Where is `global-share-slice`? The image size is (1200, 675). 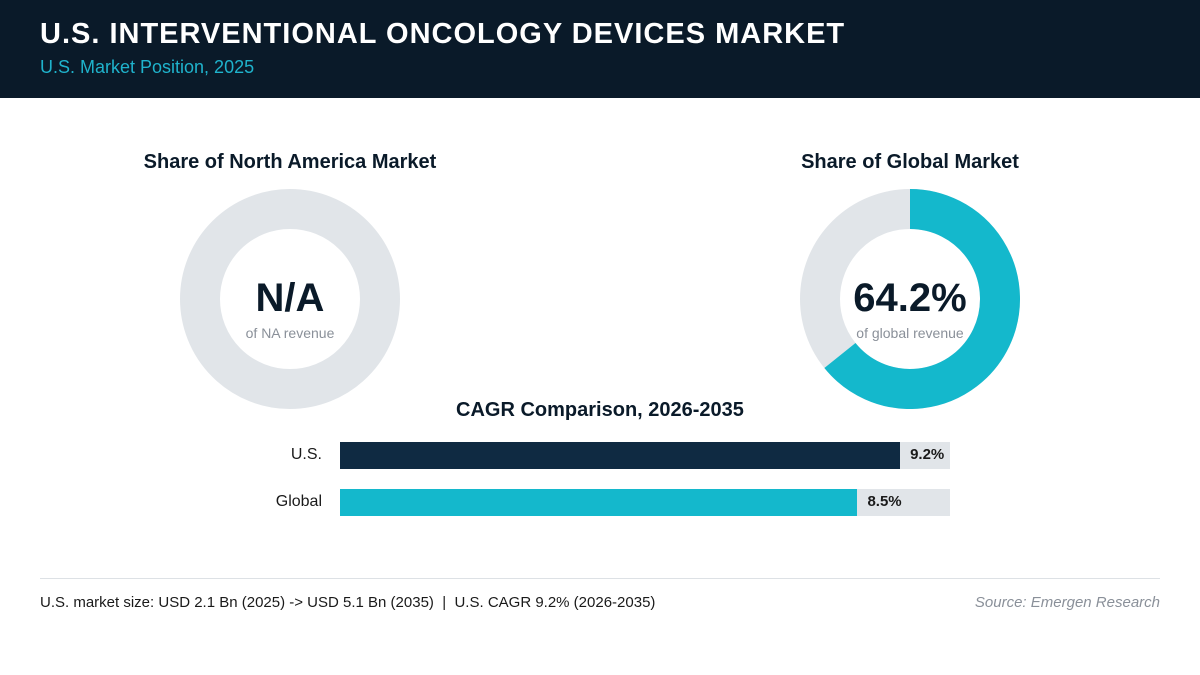
global-share-slice is located at coordinates (922, 299).